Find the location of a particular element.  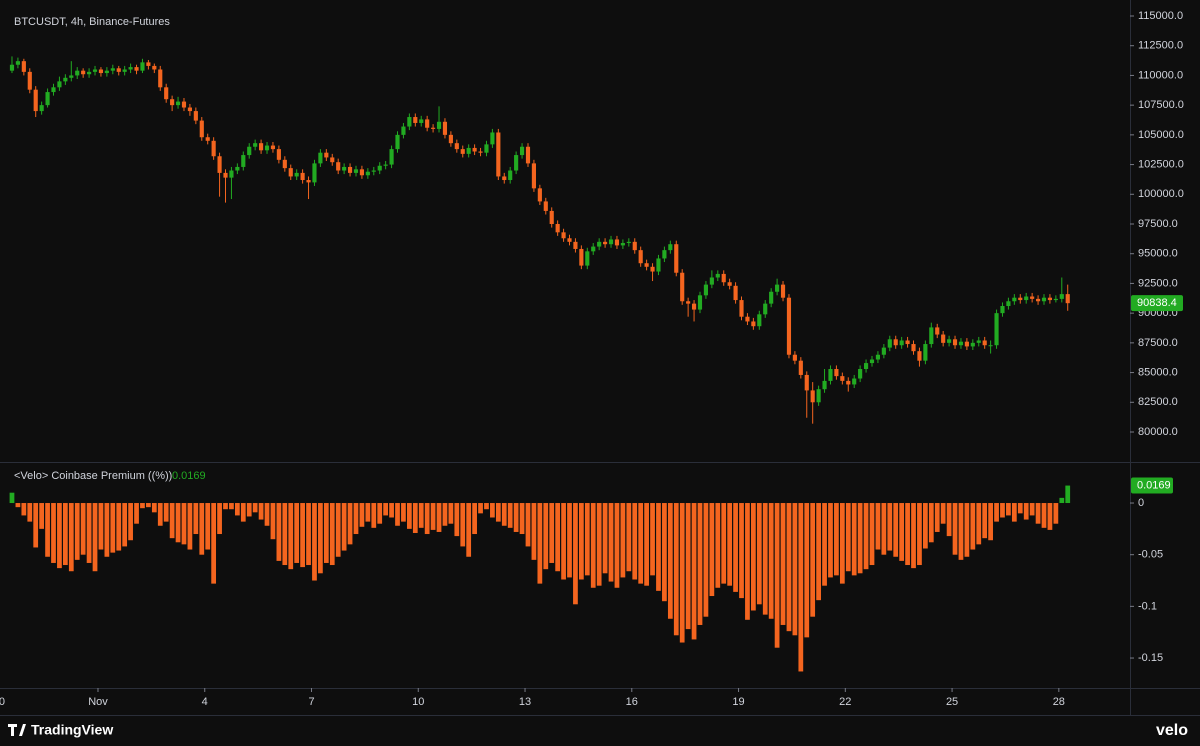

last-price-box is located at coordinates (1157, 303).